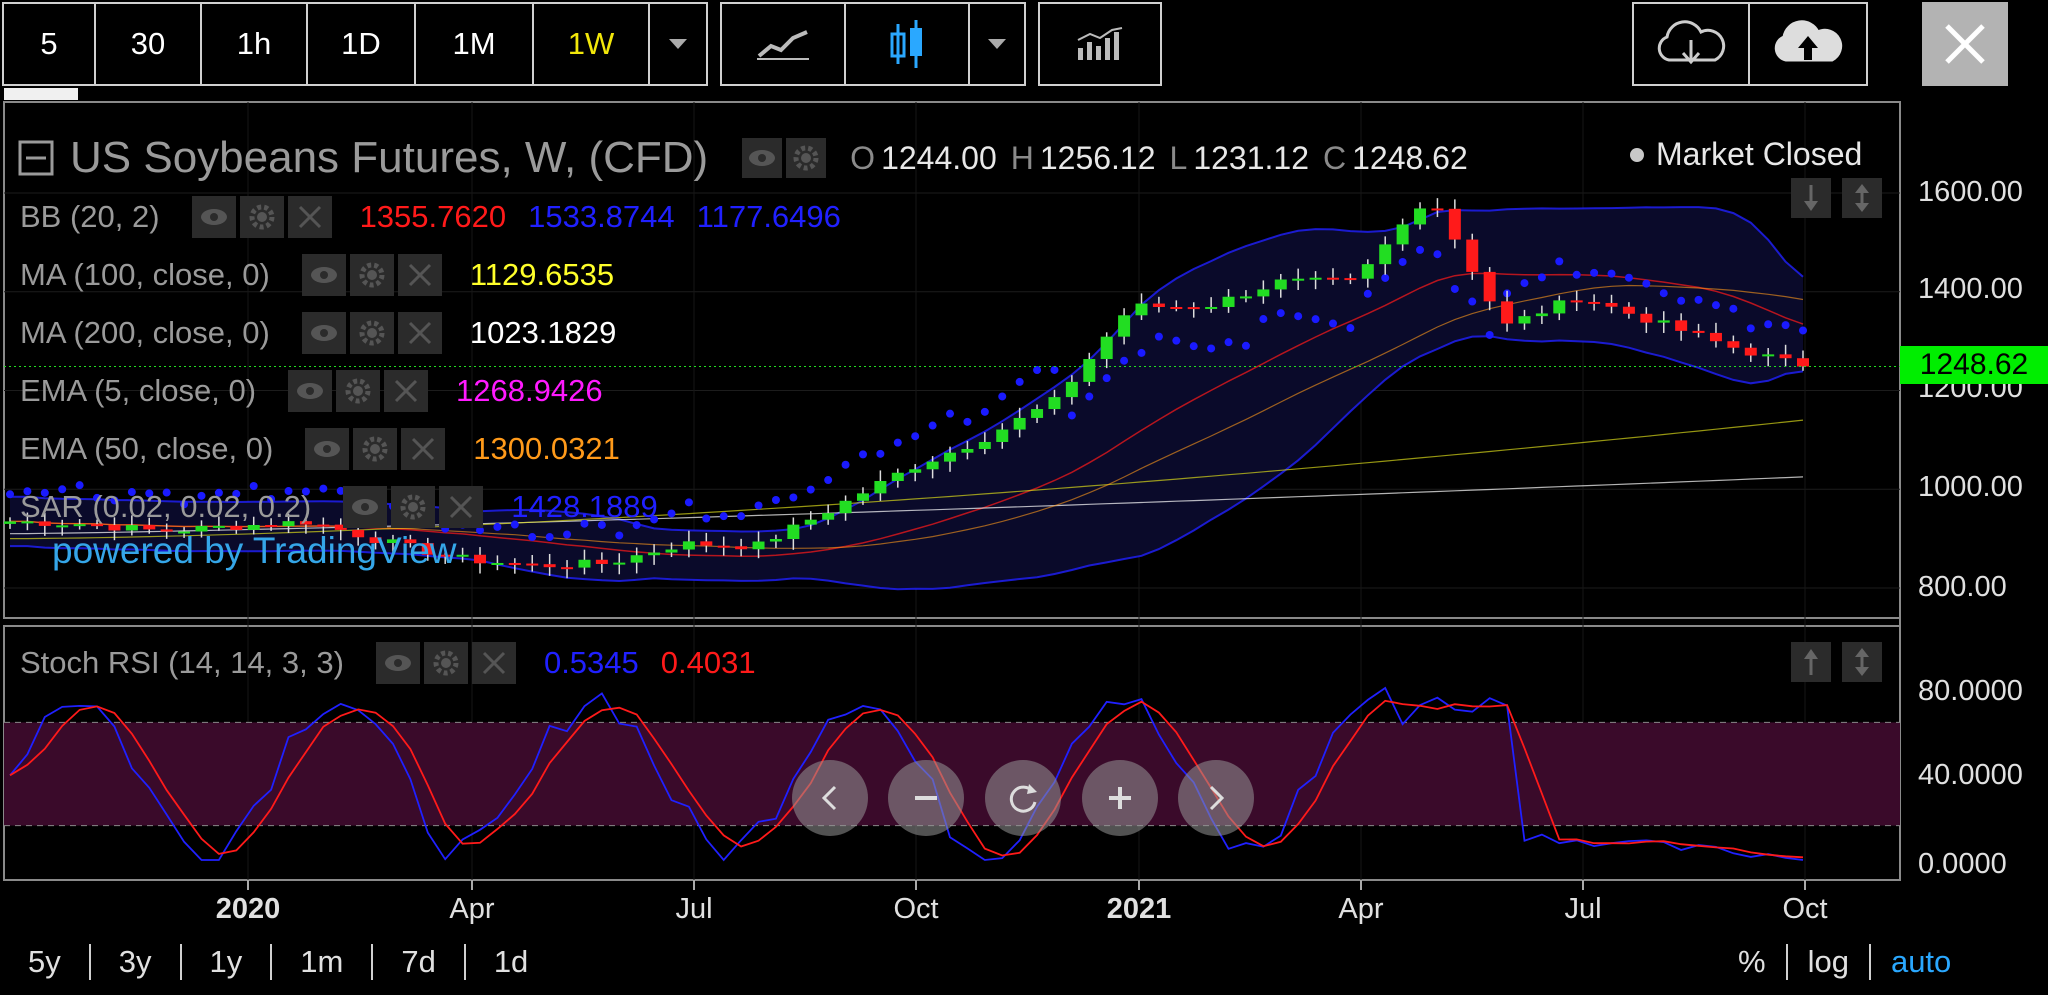 This screenshot has height=995, width=2048. Describe the element at coordinates (41, 94) in the screenshot. I see `scroll-indicator` at that location.